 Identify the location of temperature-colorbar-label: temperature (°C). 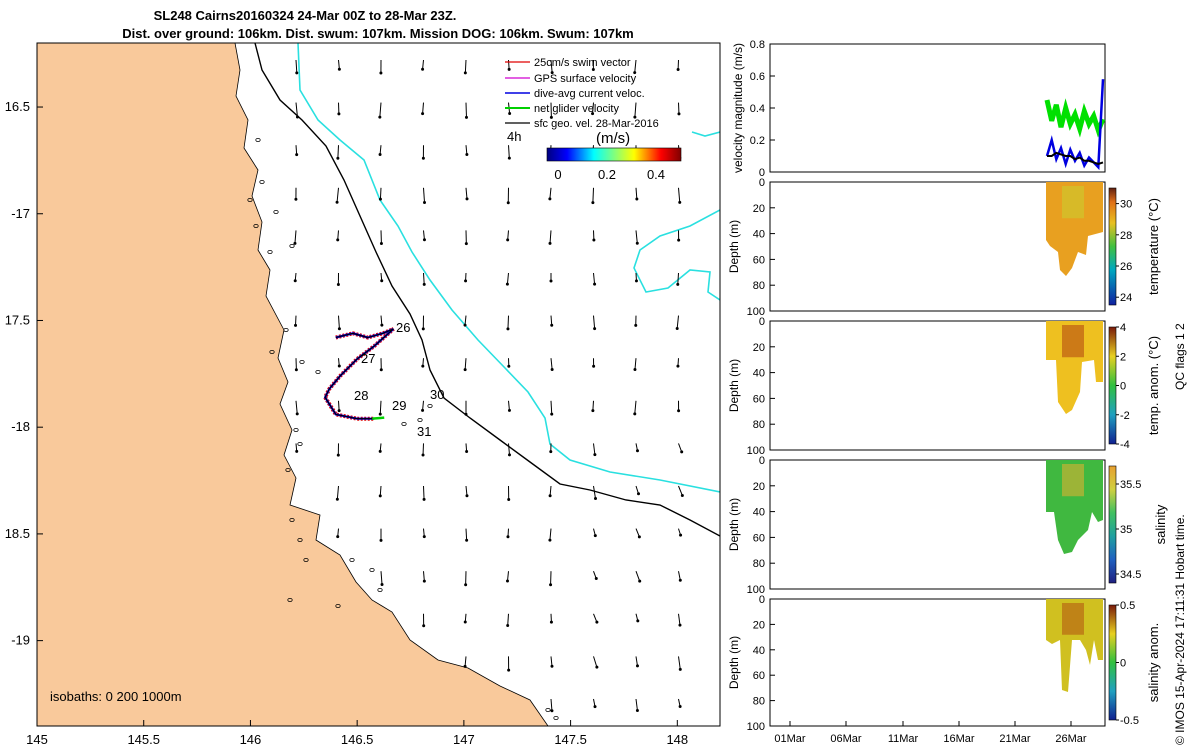
(1153, 246).